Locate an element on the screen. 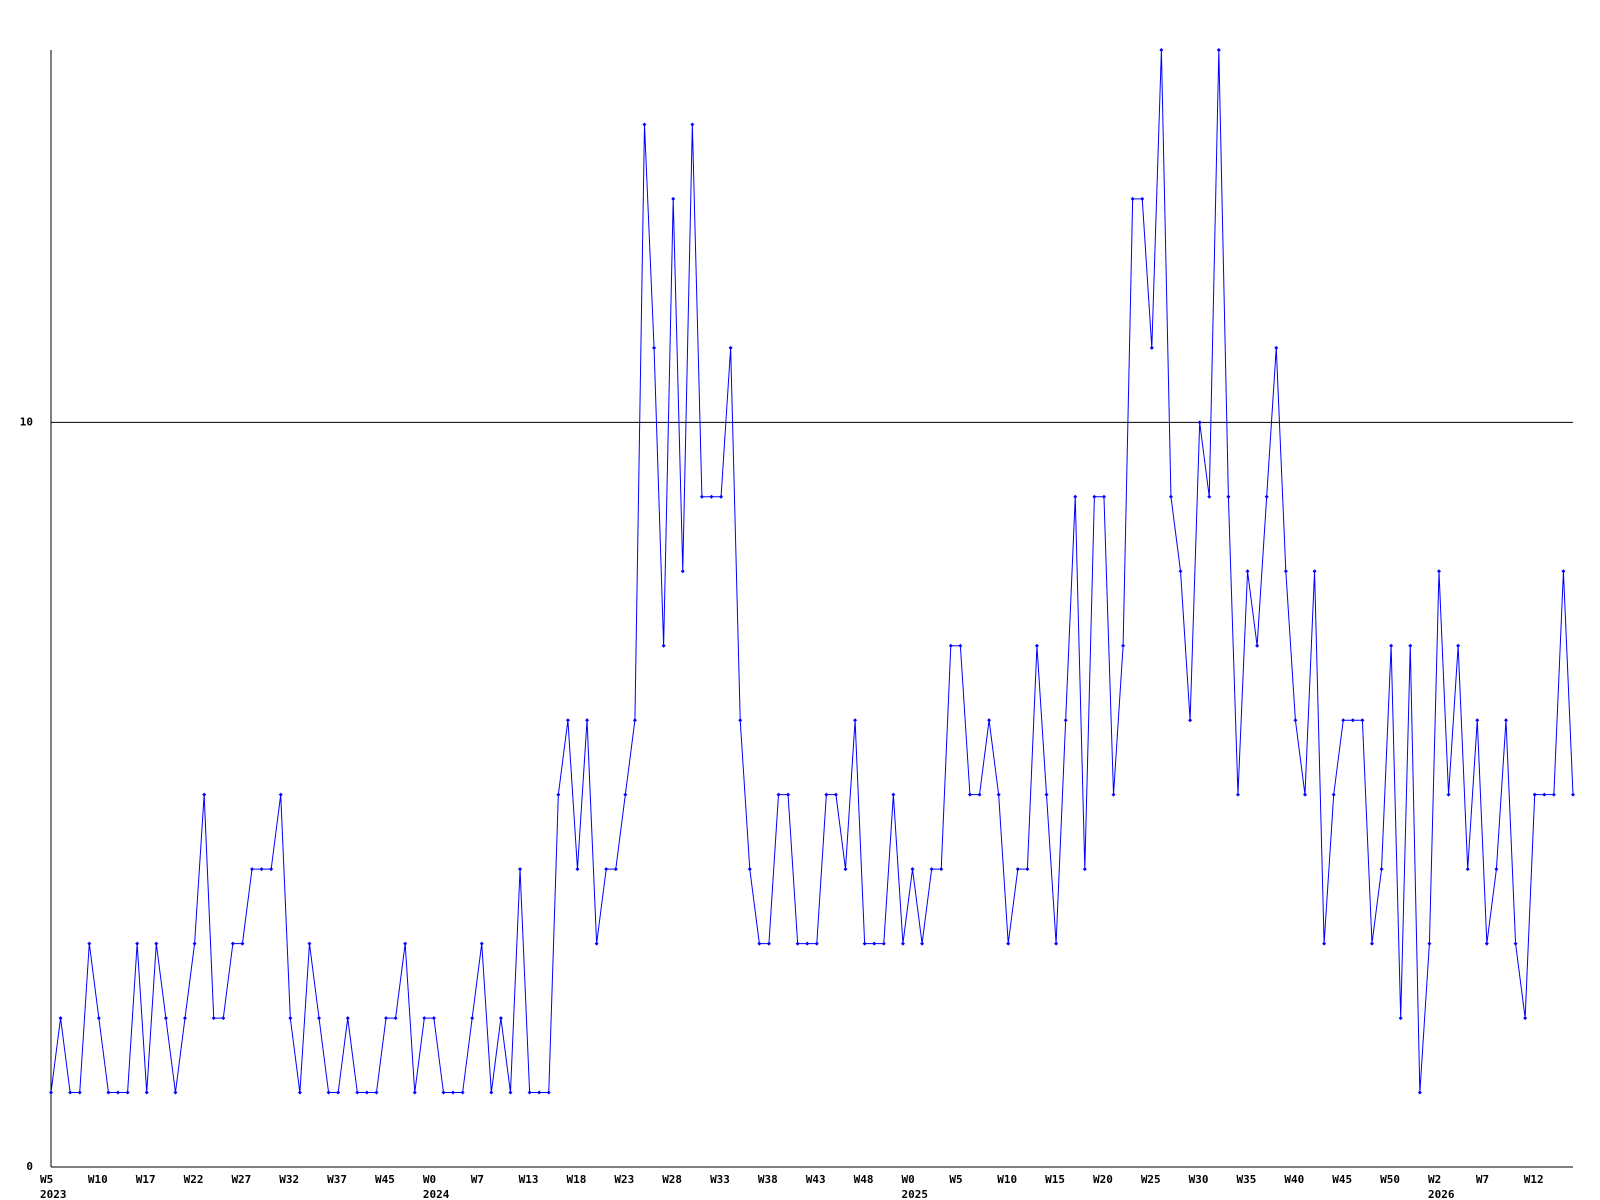 The image size is (1600, 1200). x-tick-label: W17 is located at coordinates (146, 1179).